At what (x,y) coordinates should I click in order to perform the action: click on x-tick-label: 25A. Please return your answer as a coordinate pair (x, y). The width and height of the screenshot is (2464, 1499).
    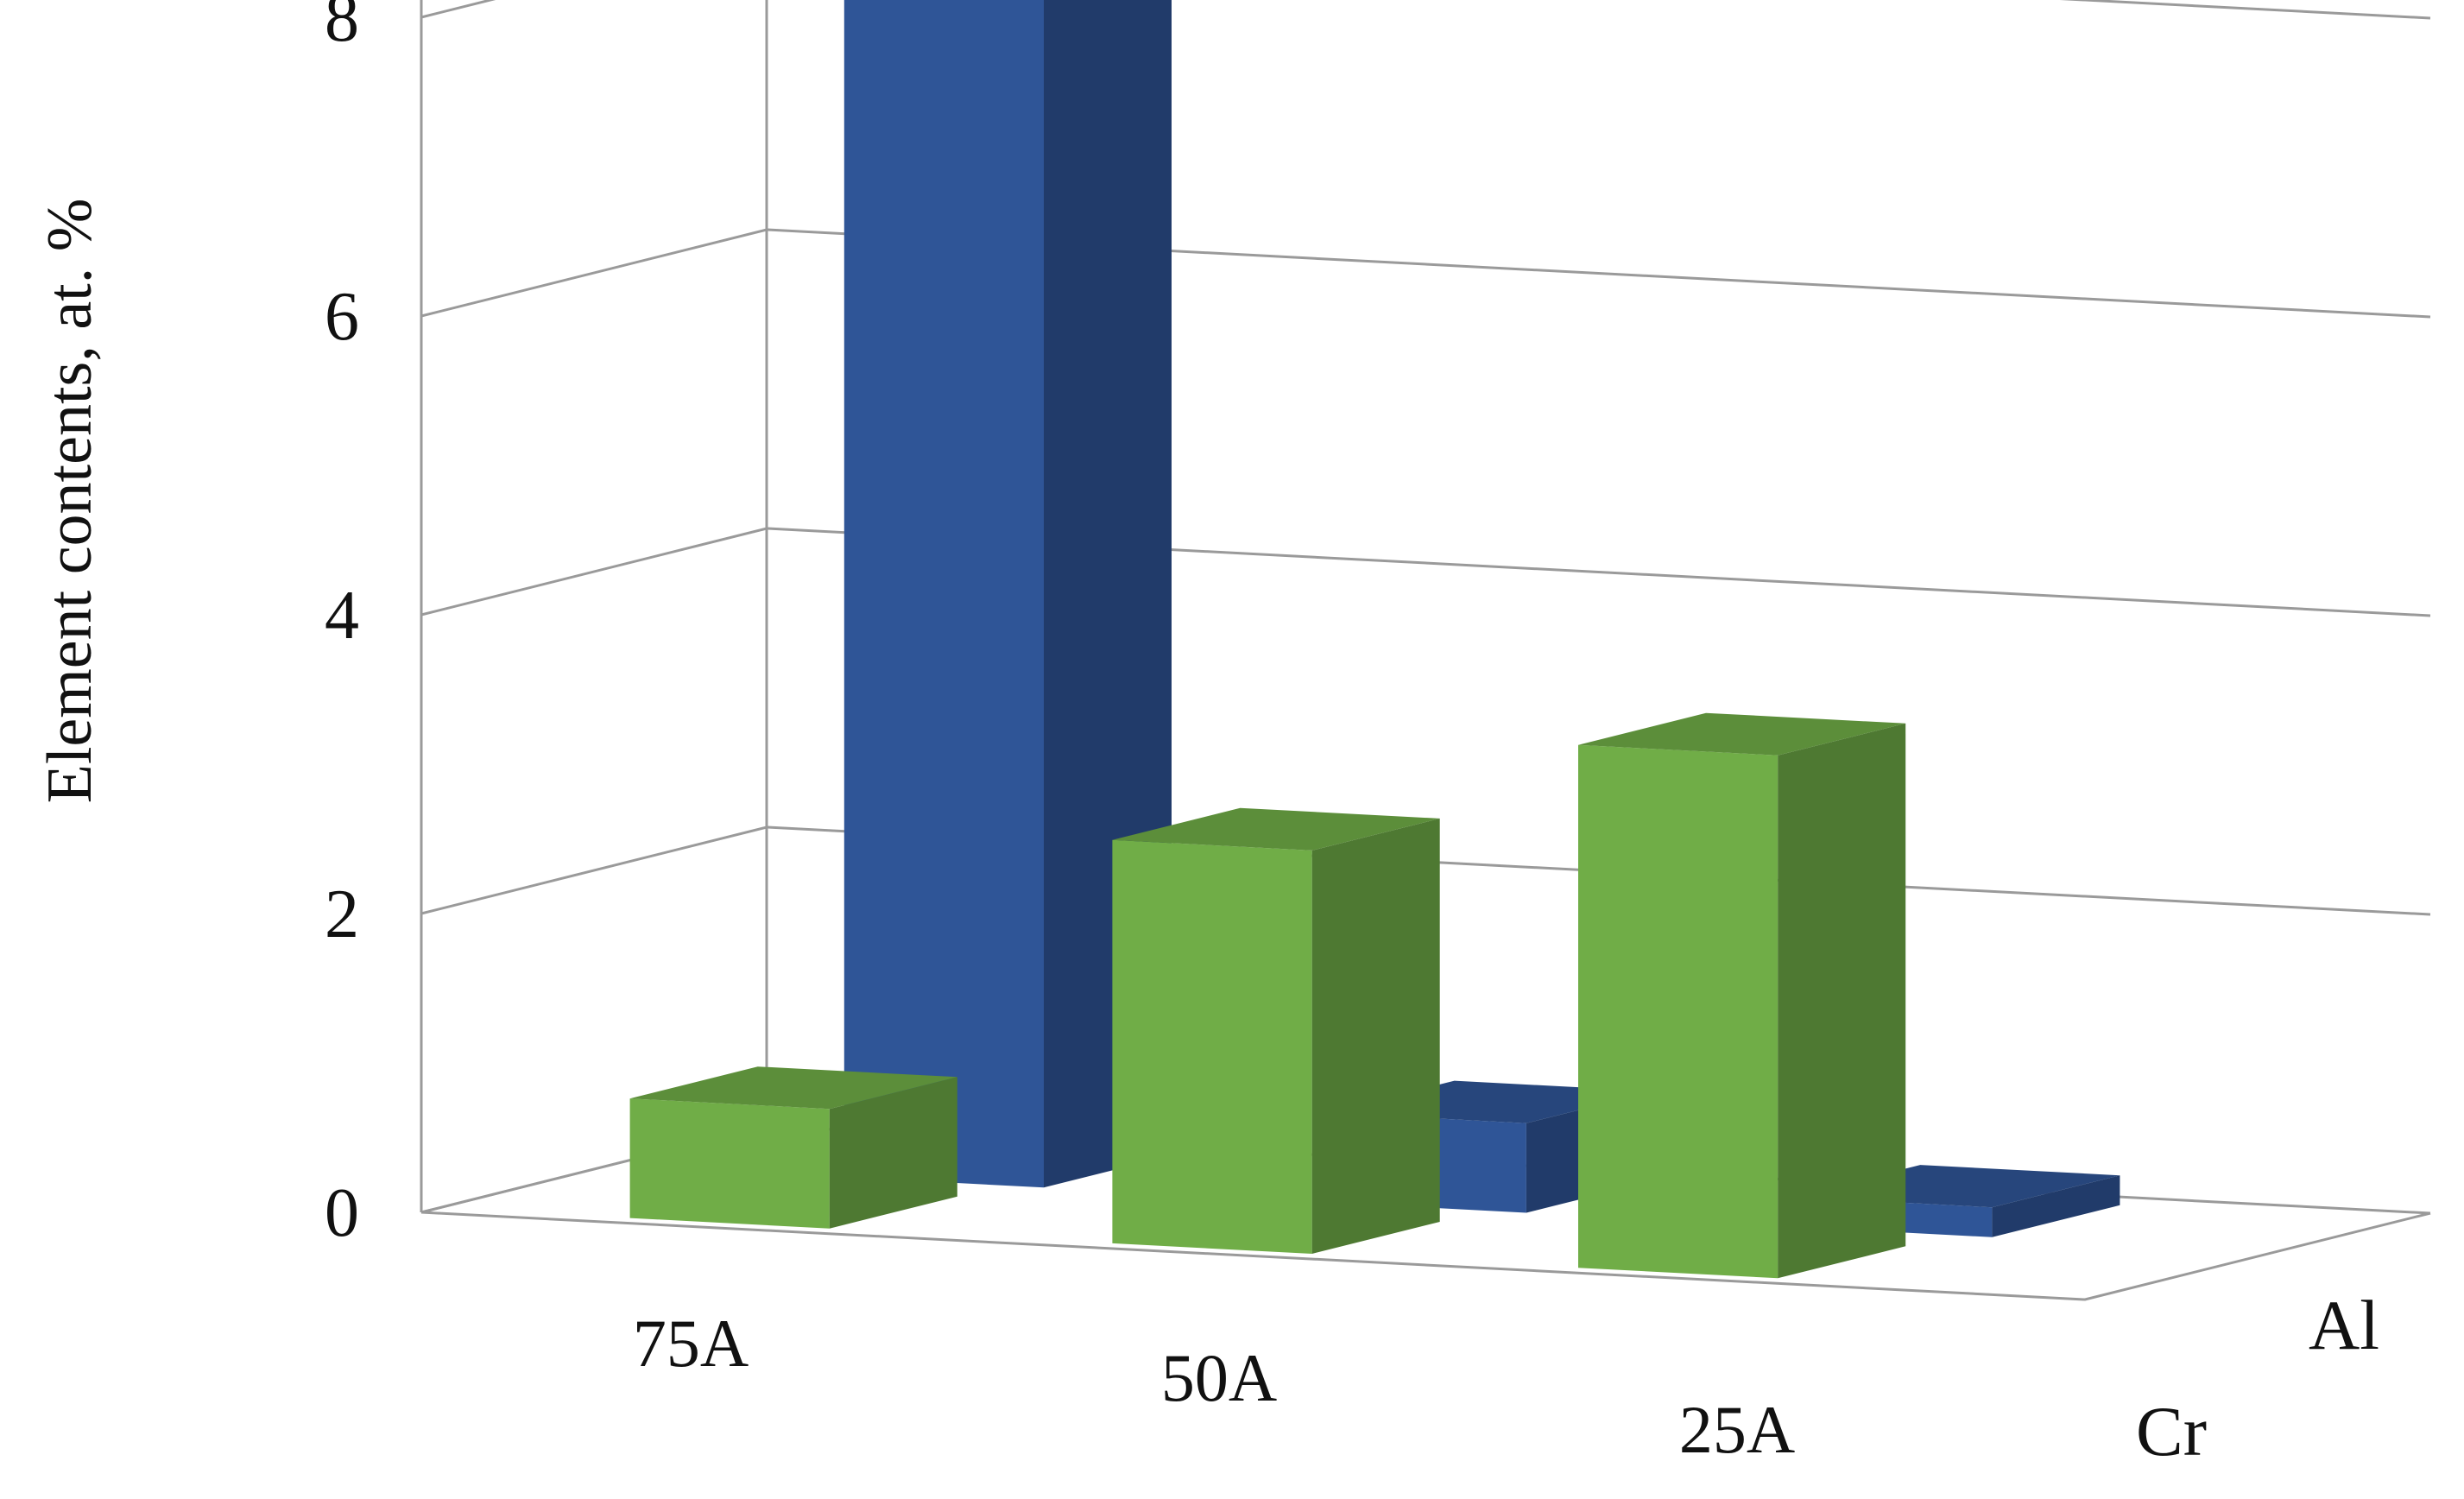
    Looking at the image, I should click on (1737, 1429).